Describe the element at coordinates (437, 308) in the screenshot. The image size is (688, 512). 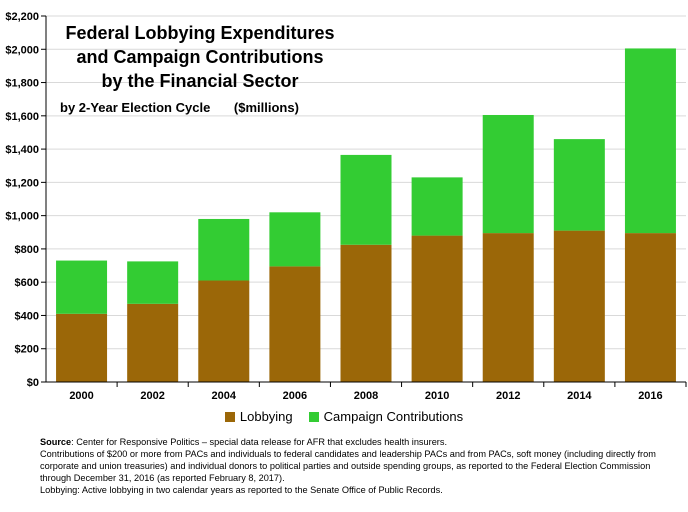
I see `bar-lobbying-2010` at that location.